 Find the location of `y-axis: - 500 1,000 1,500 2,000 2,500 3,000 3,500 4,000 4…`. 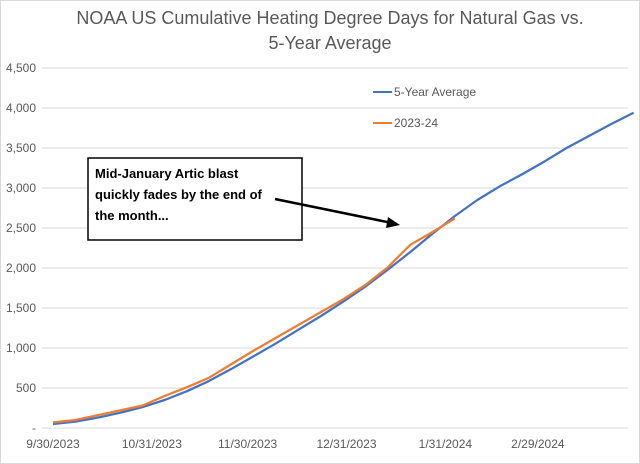

y-axis: - 500 1,000 1,500 2,000 2,500 3,000 3,500 4,000 4… is located at coordinates (21, 248).